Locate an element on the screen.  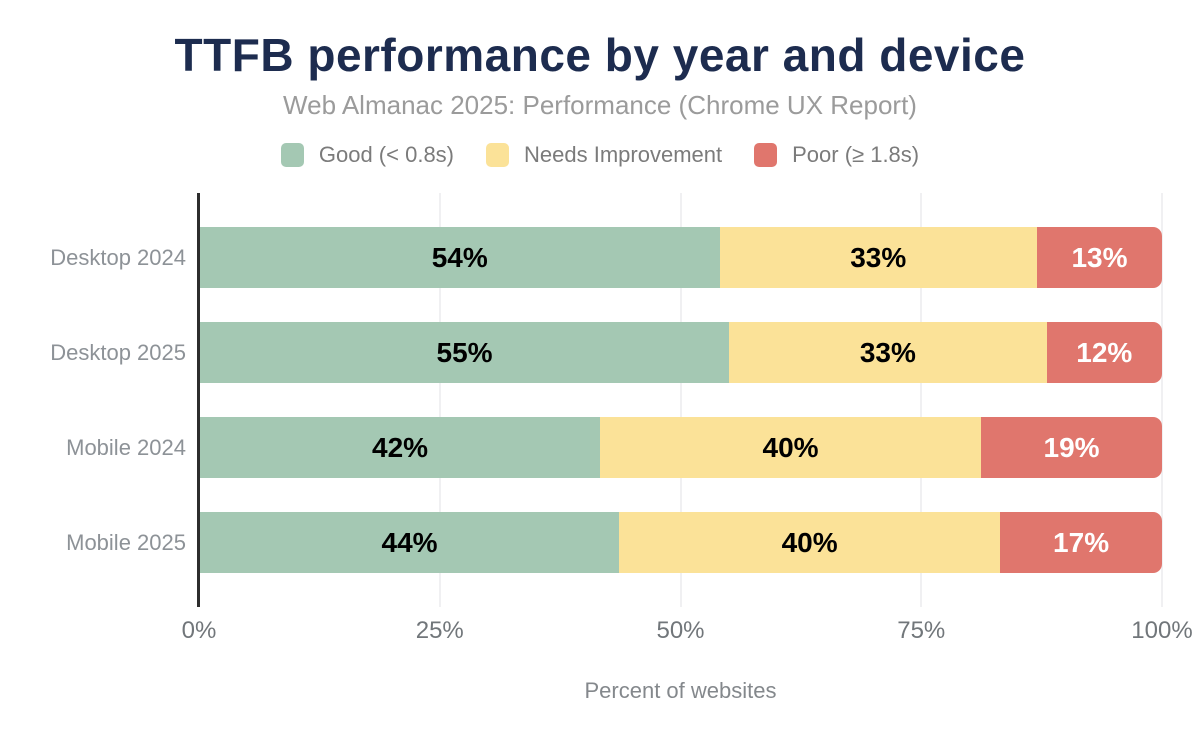
bar-value-label: 17% is located at coordinates (1081, 542).